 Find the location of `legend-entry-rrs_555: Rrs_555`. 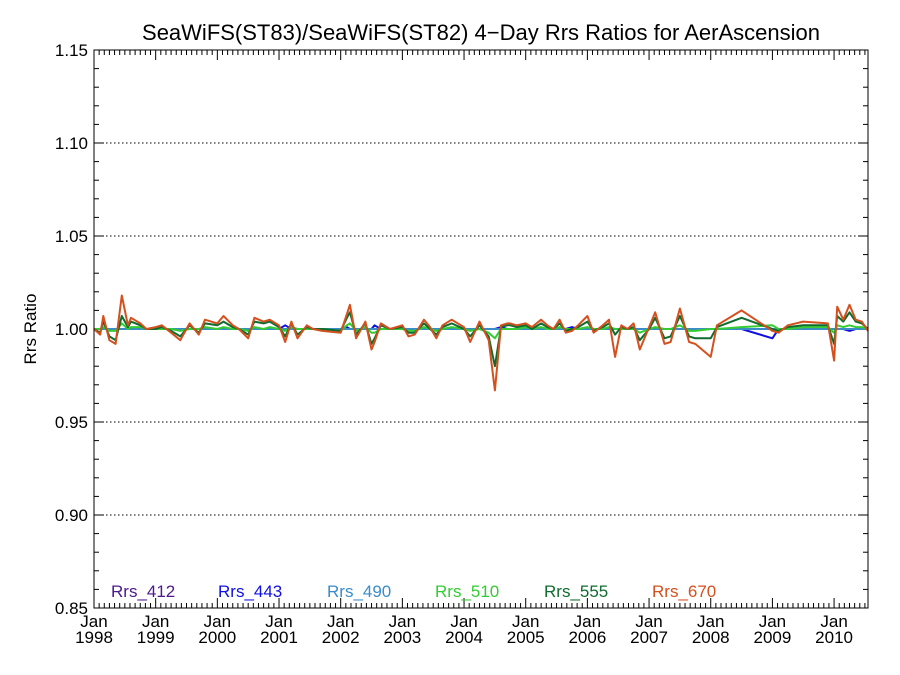

legend-entry-rrs_555: Rrs_555 is located at coordinates (576, 591).